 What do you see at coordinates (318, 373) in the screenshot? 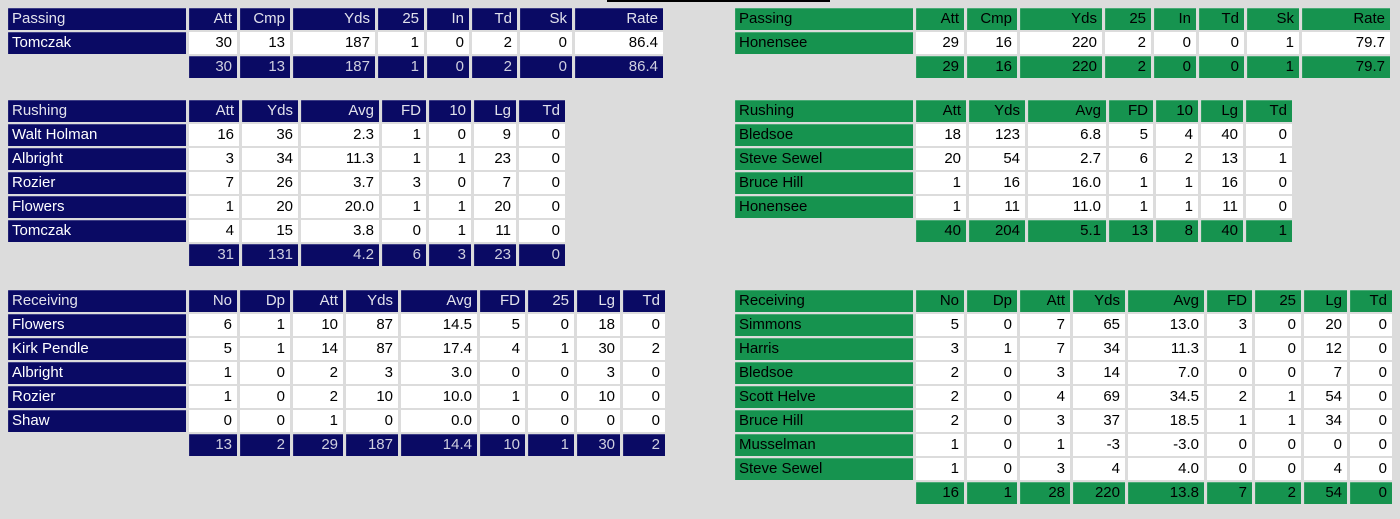
I see `stat-cell: 2` at bounding box center [318, 373].